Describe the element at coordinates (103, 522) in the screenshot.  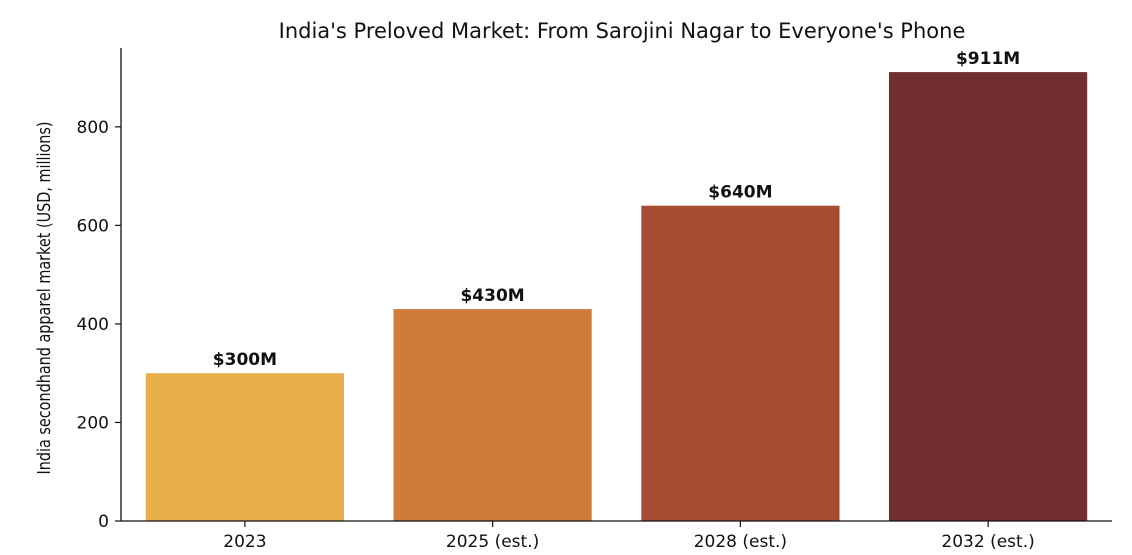
I see `y-tick-label: 0` at that location.